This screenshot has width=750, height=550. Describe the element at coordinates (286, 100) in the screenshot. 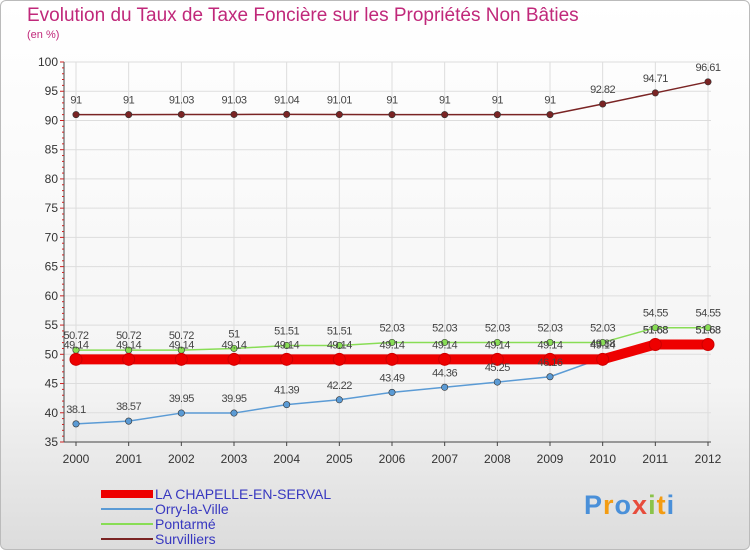

I see `data-label-survilliers: 91.04` at that location.